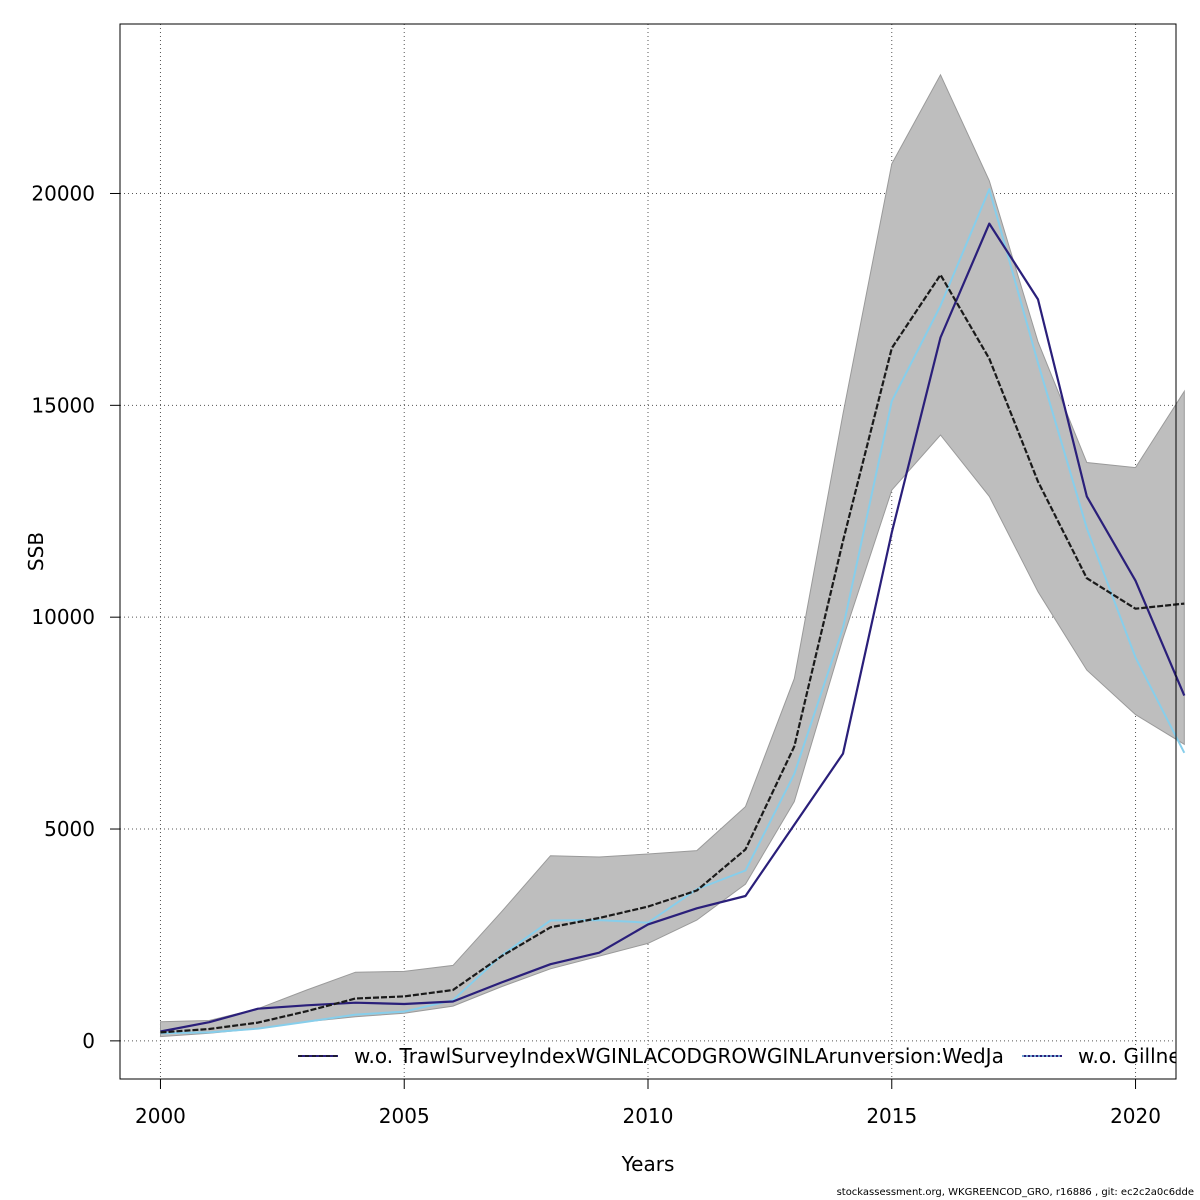  I want to click on legend-label: w.o. Gillne, so click(1129, 1056).